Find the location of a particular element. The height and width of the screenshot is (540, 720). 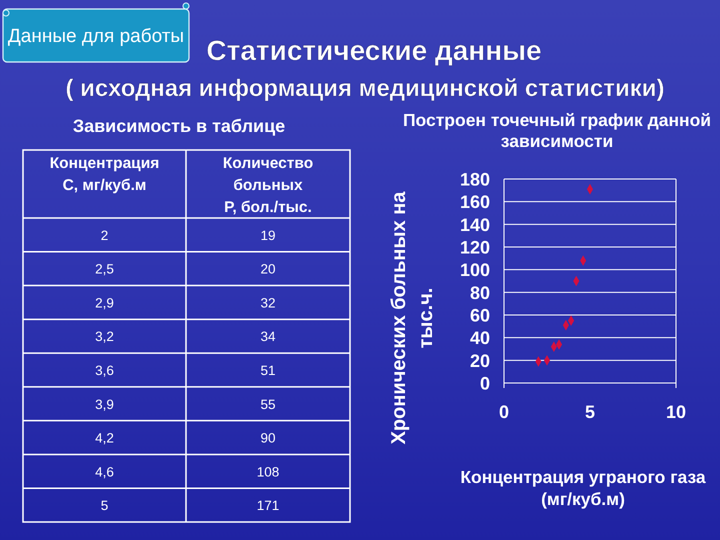

y-tick-label: 160 is located at coordinates (475, 202).